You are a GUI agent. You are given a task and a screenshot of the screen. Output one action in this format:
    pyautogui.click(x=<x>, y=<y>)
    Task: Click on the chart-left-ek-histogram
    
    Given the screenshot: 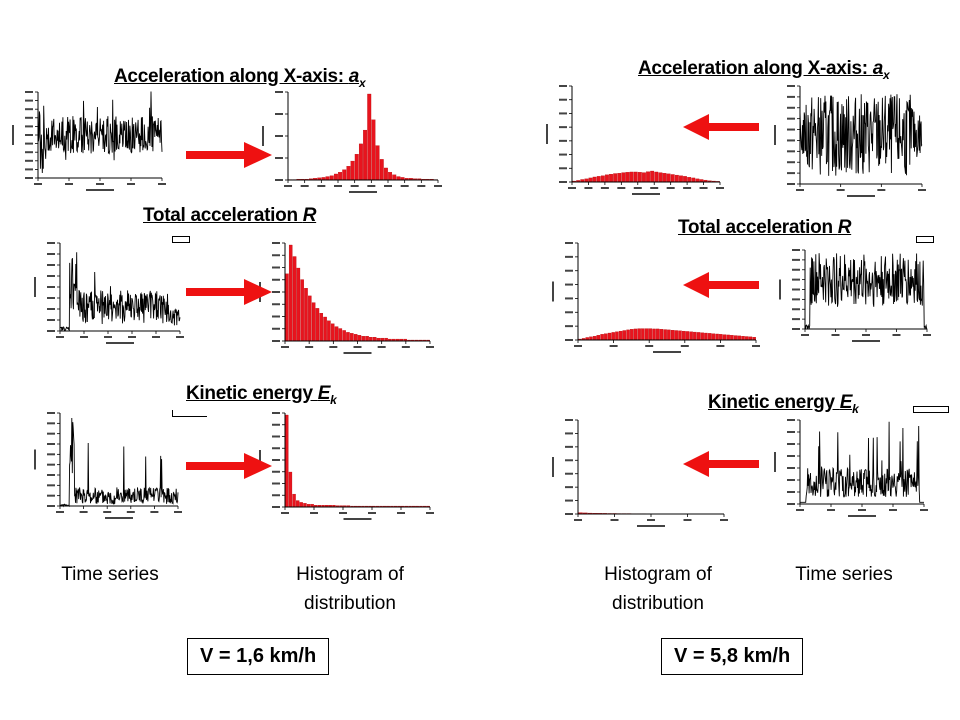 What is the action you would take?
    pyautogui.click(x=346, y=466)
    